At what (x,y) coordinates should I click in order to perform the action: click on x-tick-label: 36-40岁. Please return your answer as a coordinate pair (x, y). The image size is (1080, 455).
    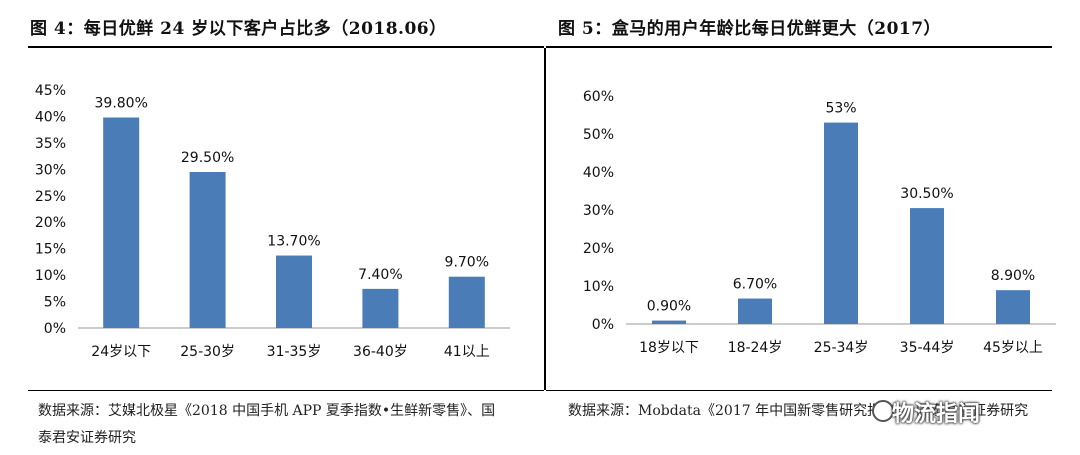
    Looking at the image, I should click on (380, 352).